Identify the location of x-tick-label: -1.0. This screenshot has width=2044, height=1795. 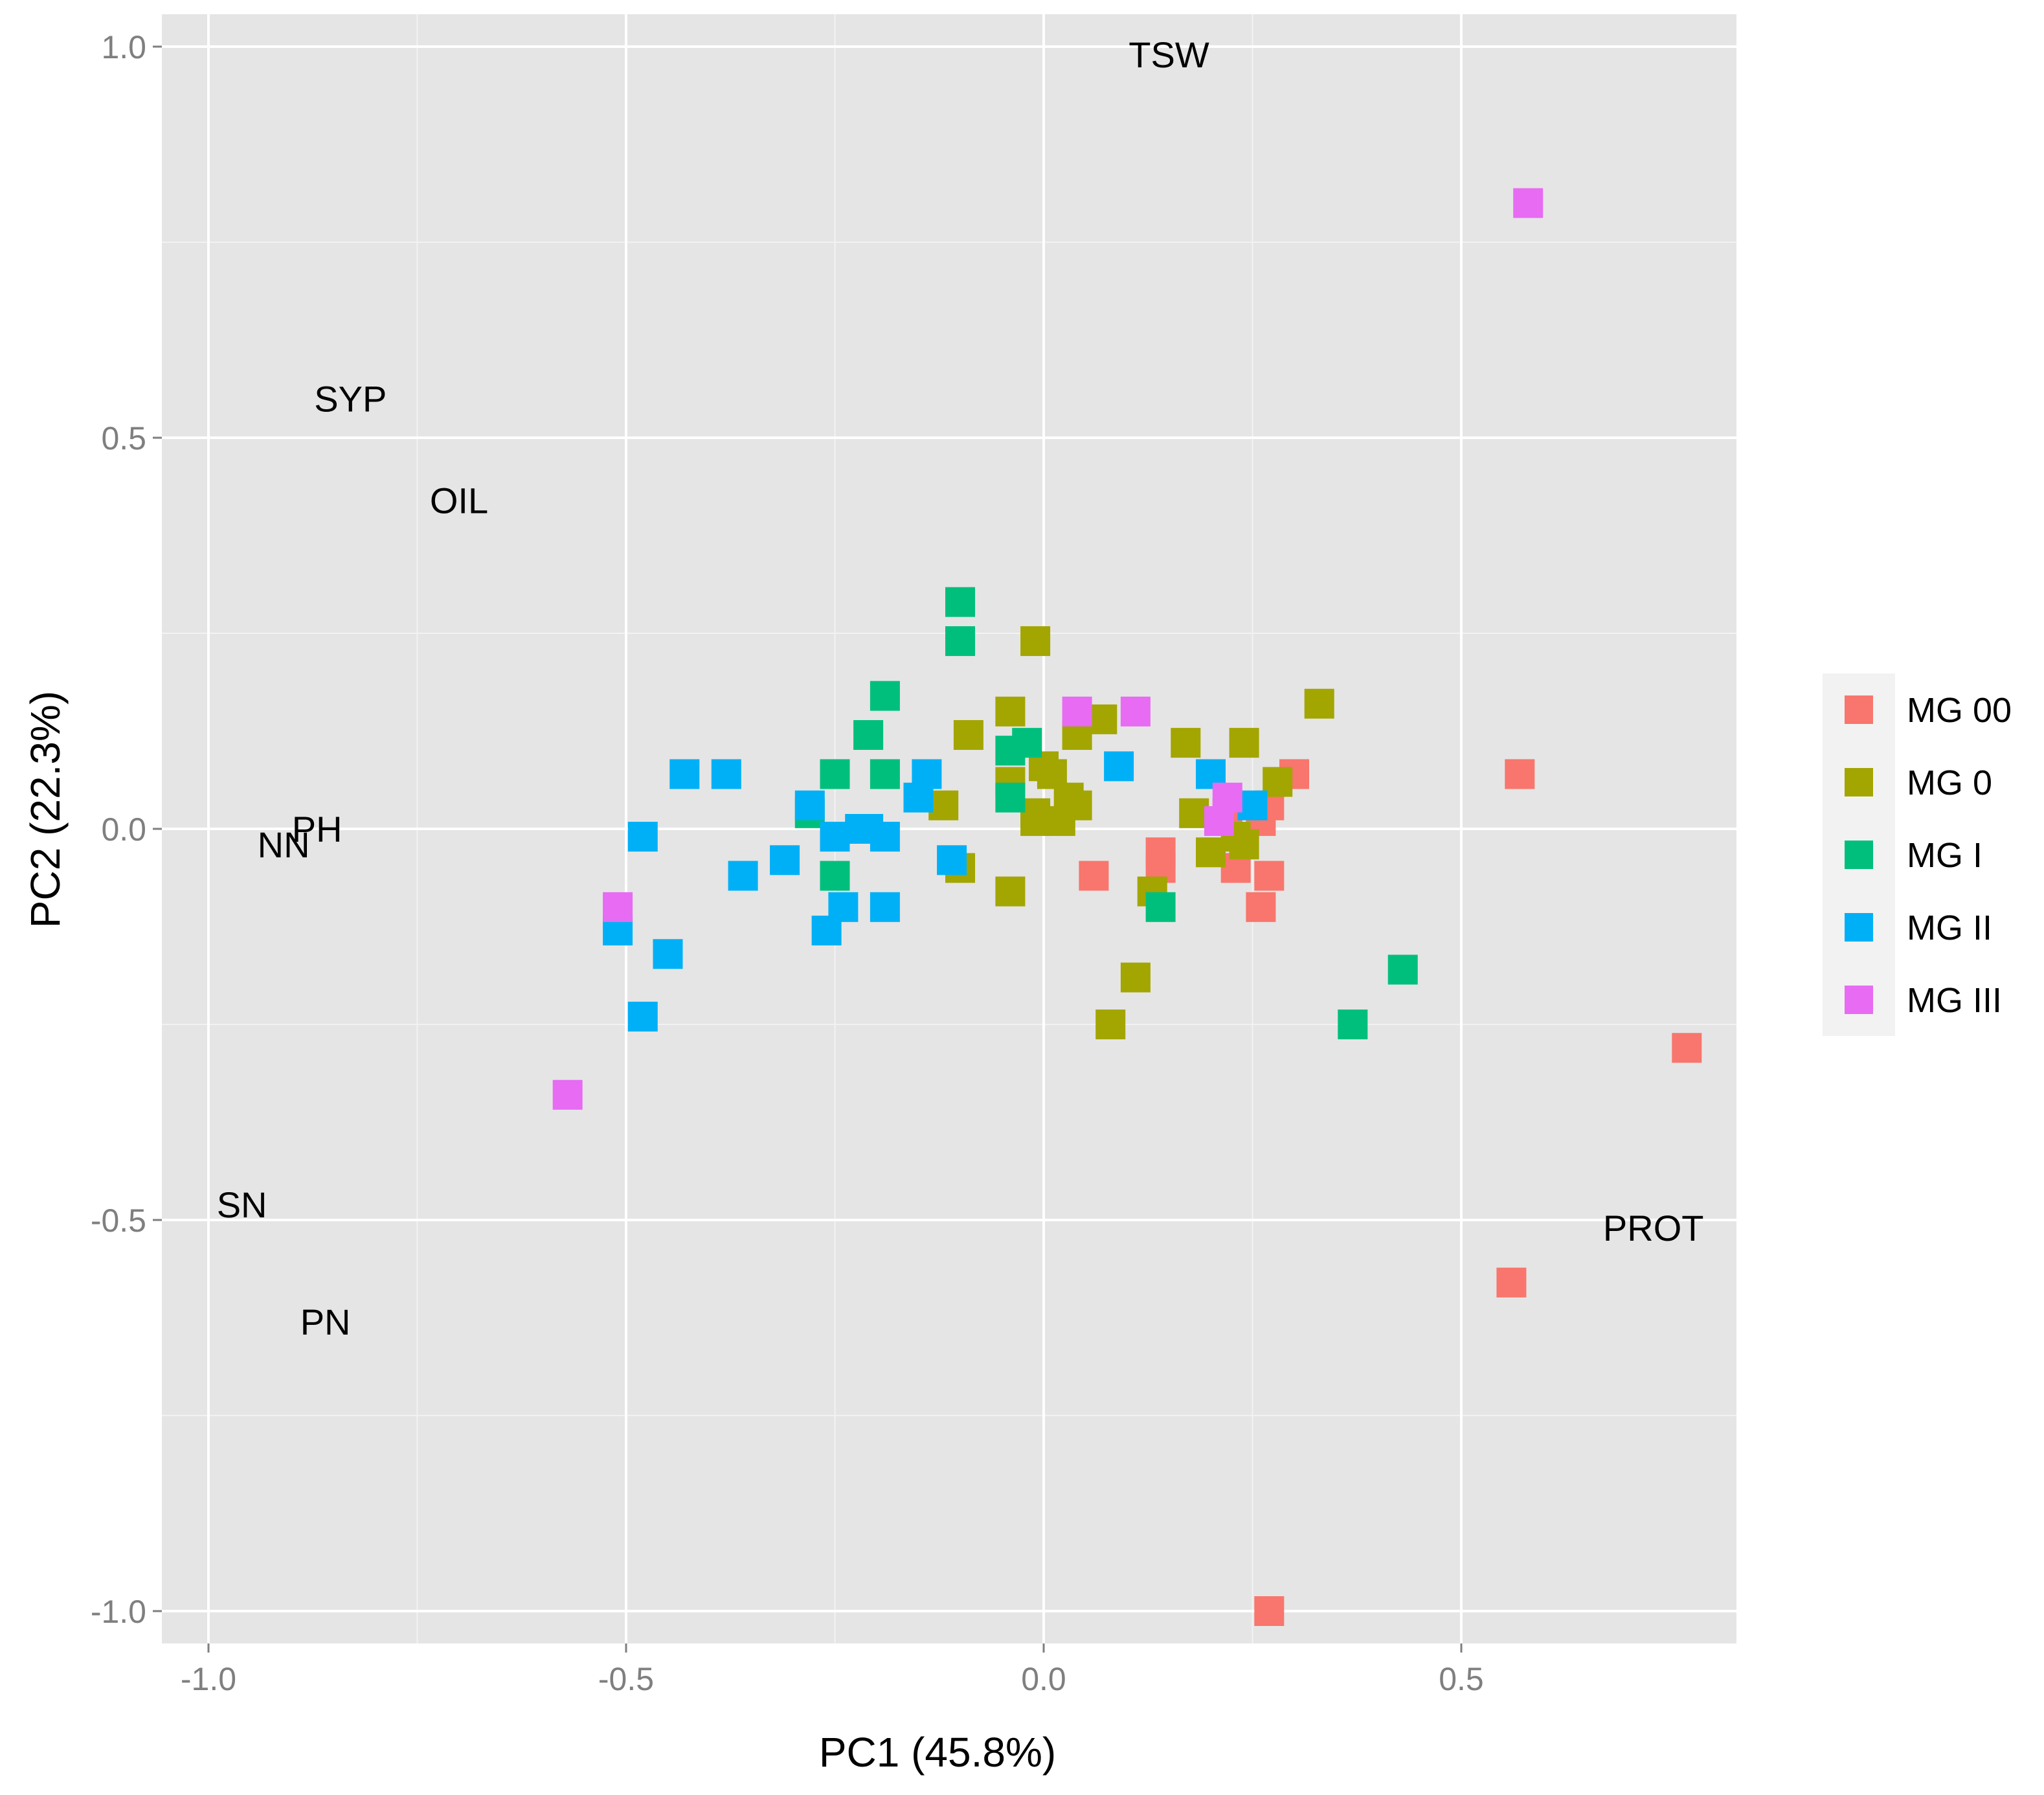
(209, 1679).